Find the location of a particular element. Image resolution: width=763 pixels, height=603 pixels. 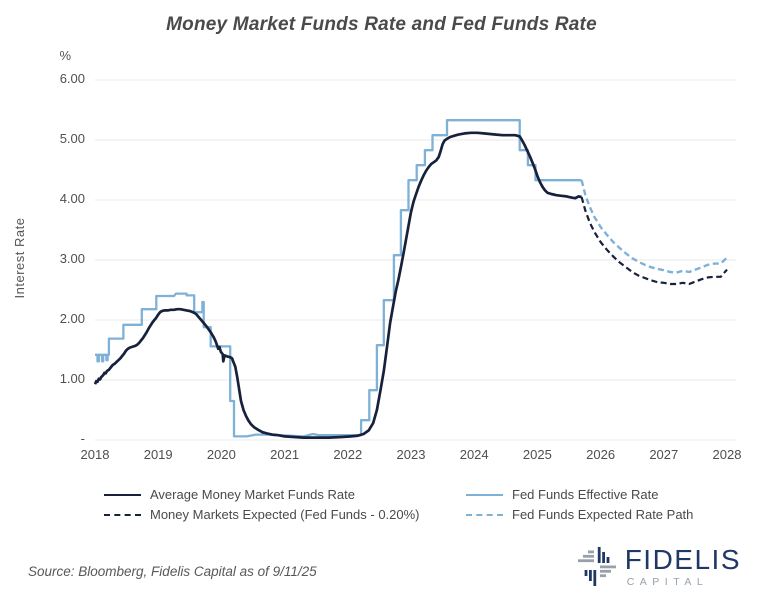

legend-item-fed-funds-expected: Fed Funds Expected Rate Path is located at coordinates (607, 514).